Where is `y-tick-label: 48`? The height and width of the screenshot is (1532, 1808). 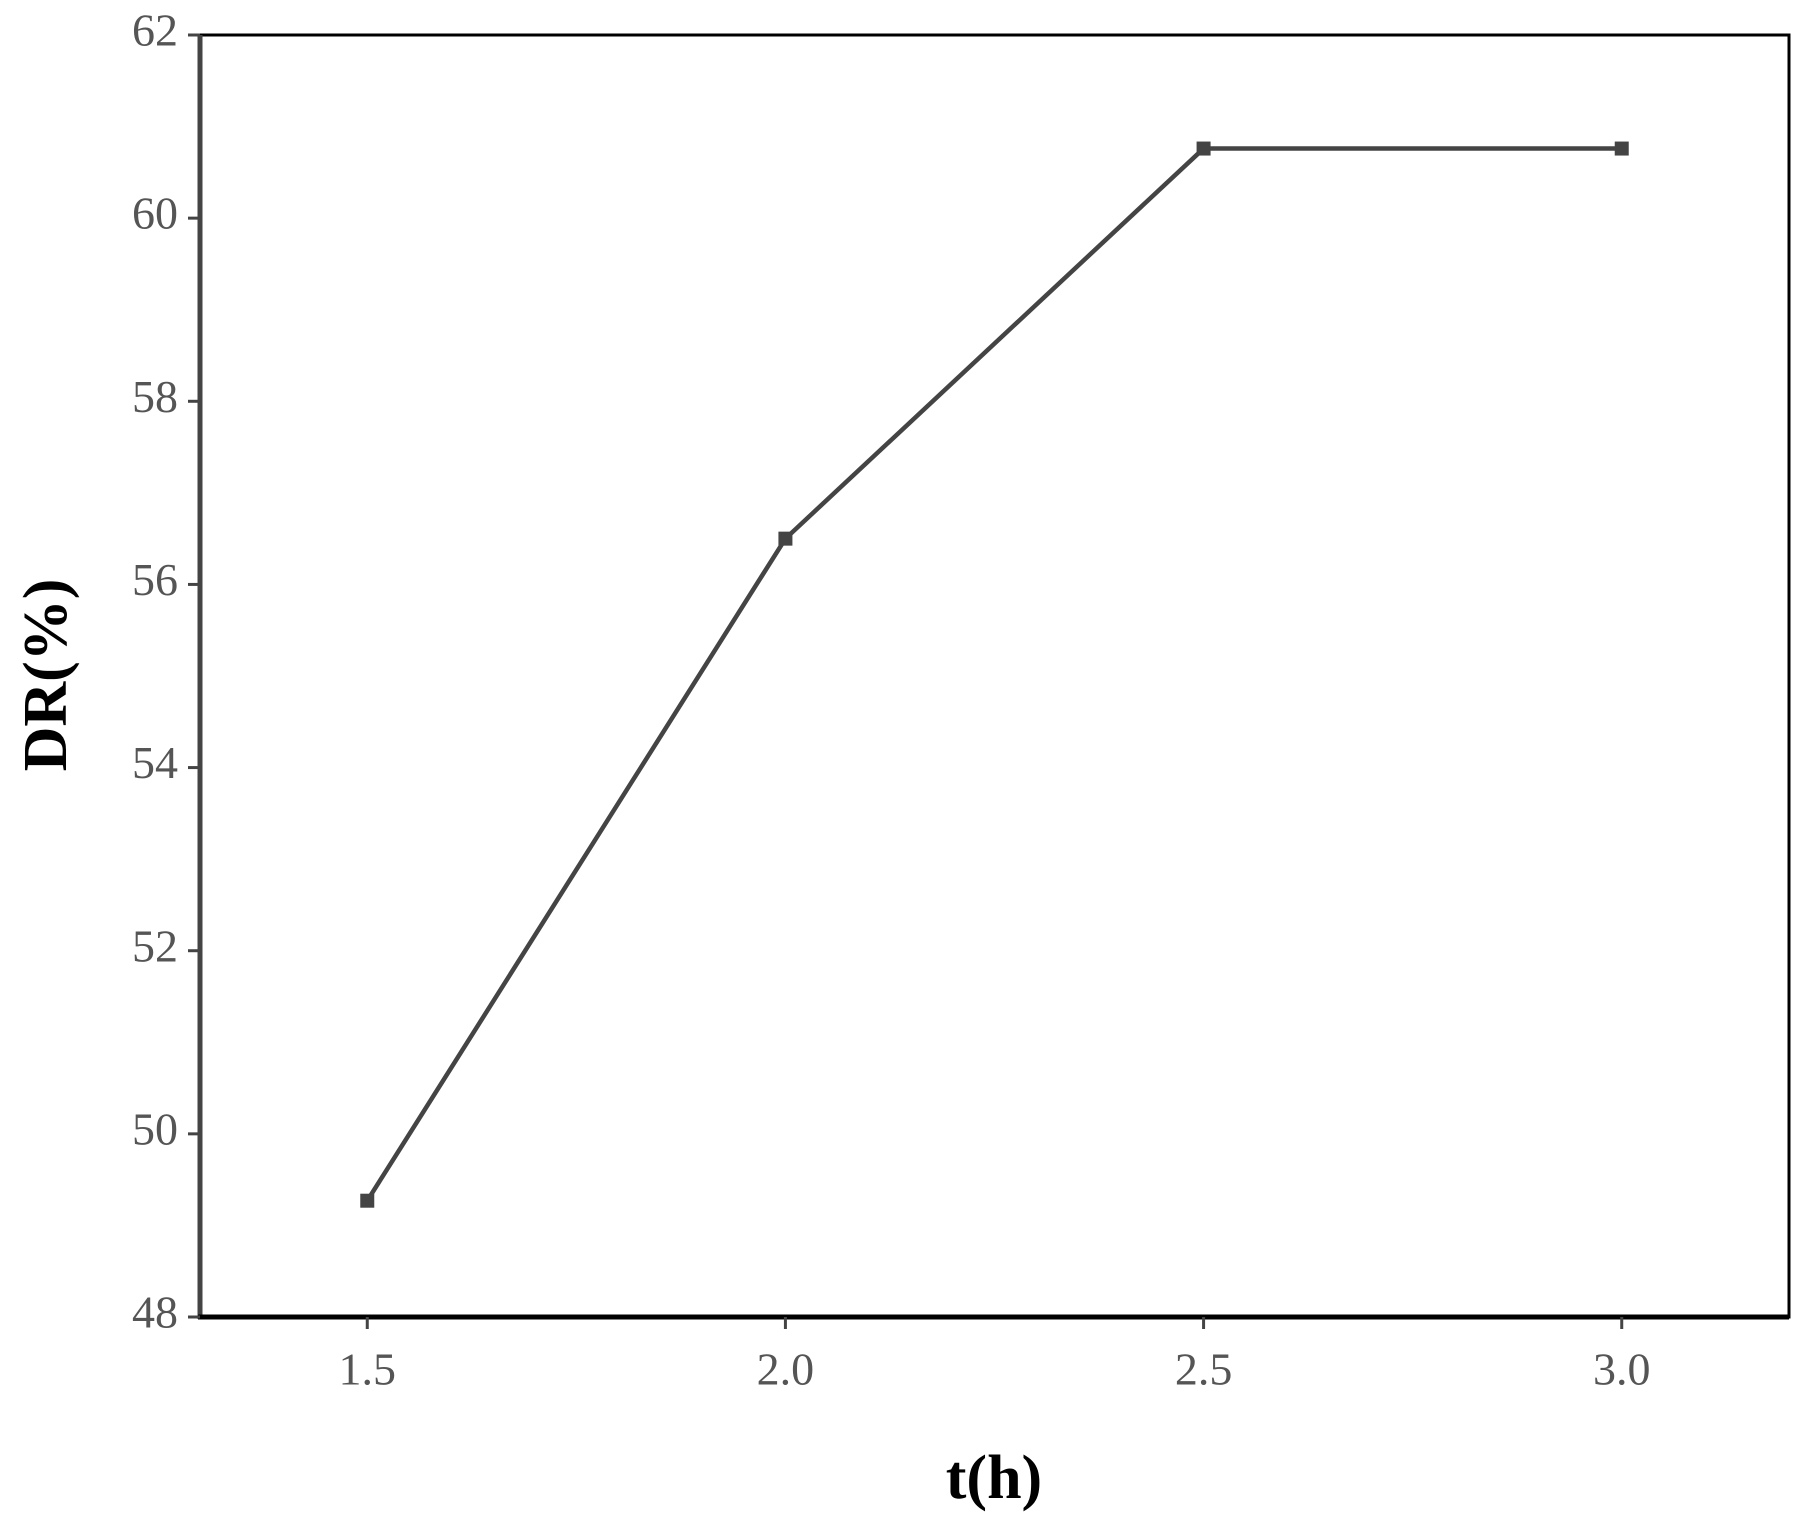 y-tick-label: 48 is located at coordinates (155, 1312).